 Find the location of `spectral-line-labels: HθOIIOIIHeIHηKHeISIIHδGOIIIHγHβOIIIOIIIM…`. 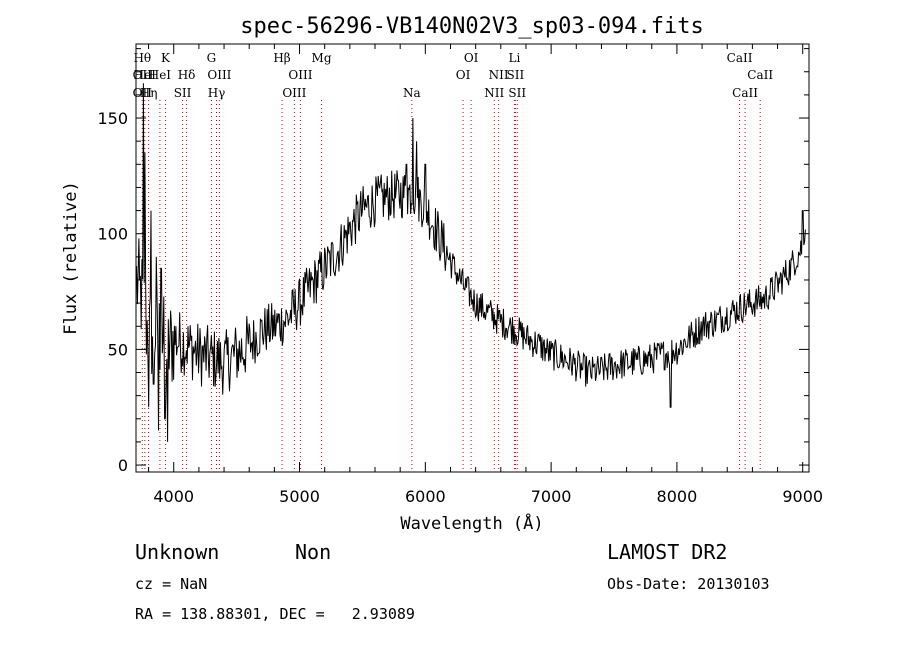

spectral-line-labels: HθOIIOIIHeIHηKHeISIIHδGOIIIHγHβOIIIOIIIM… is located at coordinates (453, 75).